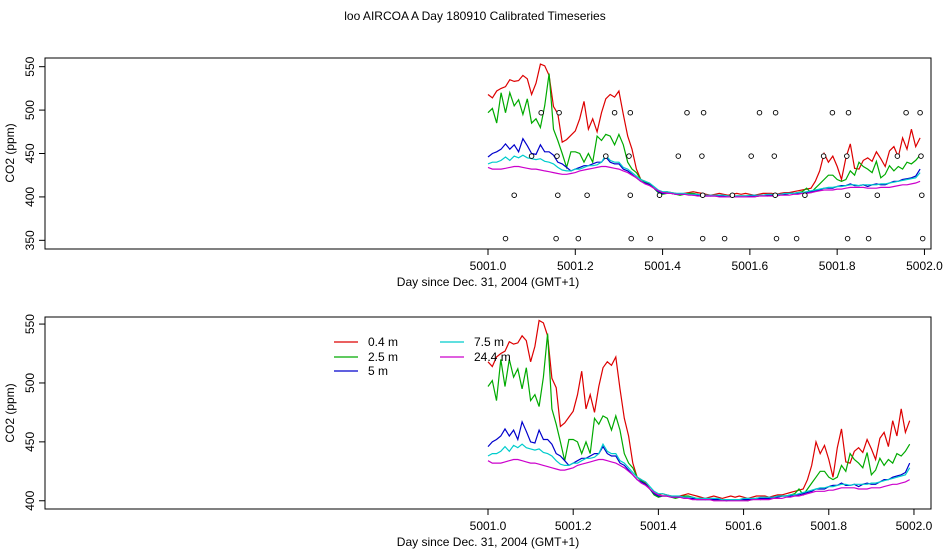  I want to click on top-x-tick-label: 5001.4, so click(662, 266).